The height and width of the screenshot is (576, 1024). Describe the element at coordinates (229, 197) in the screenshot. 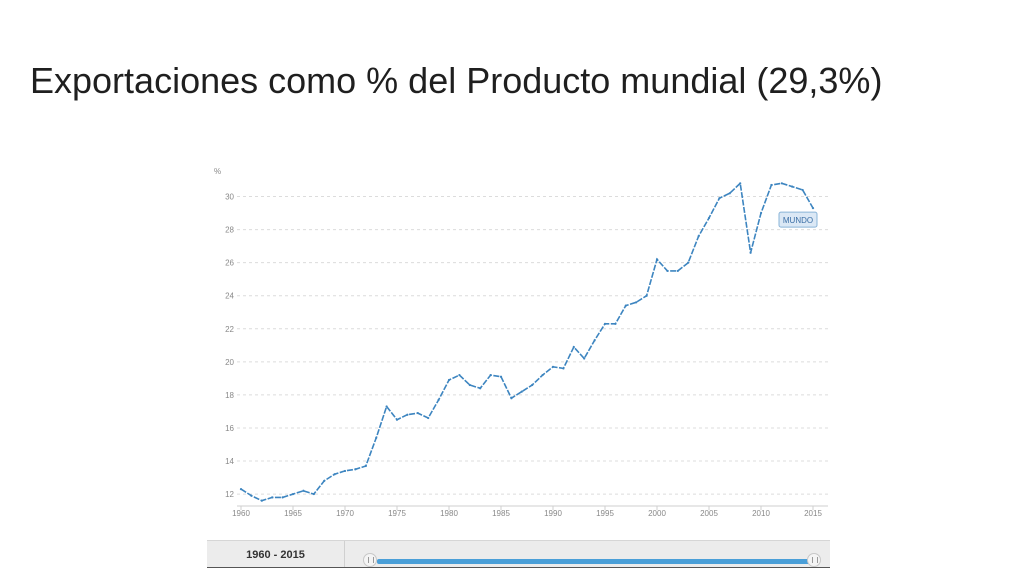

I see `y-tick-label: 30` at that location.